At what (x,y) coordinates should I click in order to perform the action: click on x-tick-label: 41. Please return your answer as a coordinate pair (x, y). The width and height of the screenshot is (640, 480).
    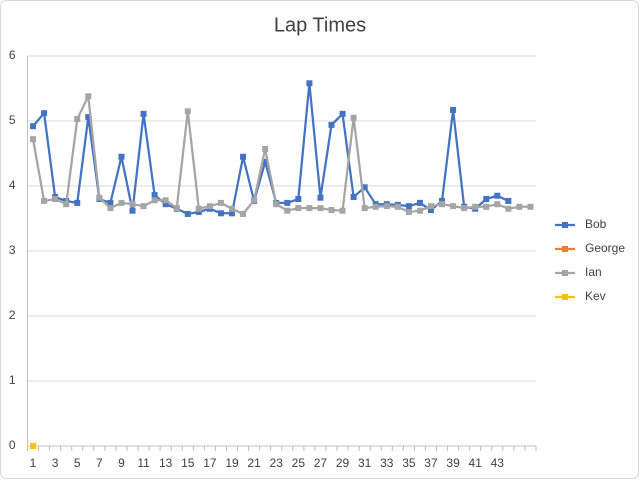
    Looking at the image, I should click on (476, 463).